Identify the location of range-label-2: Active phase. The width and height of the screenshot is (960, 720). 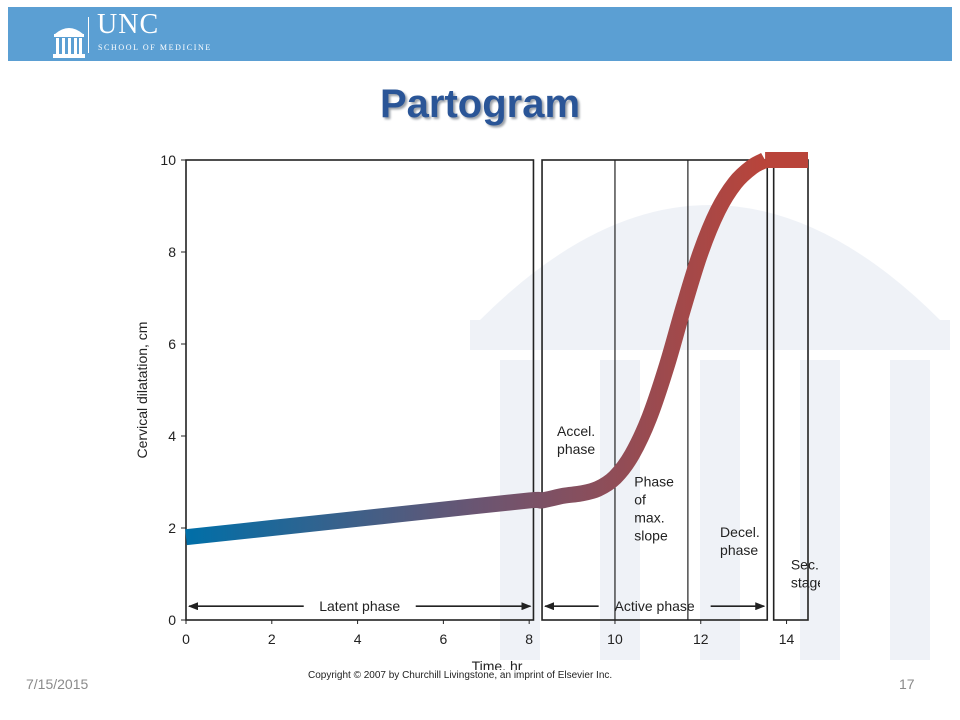
(655, 606).